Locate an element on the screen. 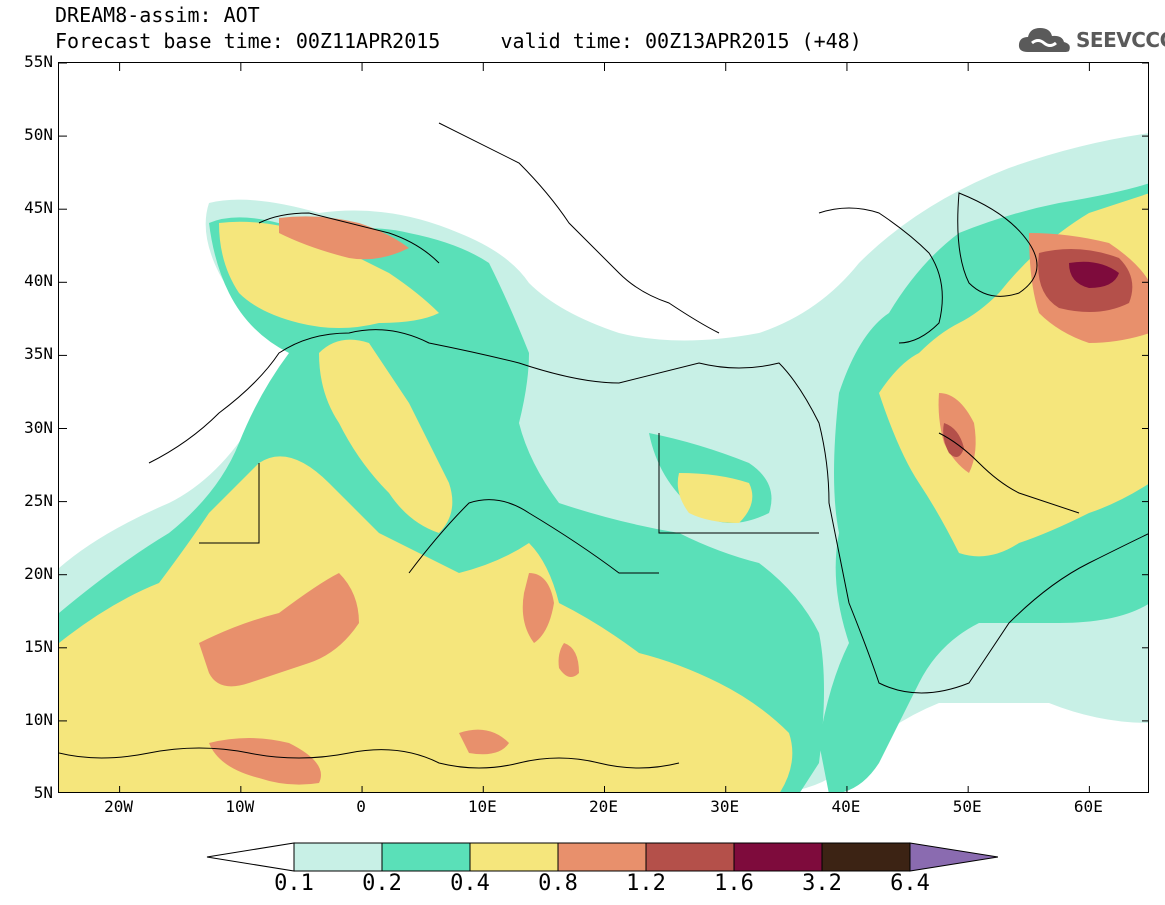  lat-label: 30N is located at coordinates (38, 427).